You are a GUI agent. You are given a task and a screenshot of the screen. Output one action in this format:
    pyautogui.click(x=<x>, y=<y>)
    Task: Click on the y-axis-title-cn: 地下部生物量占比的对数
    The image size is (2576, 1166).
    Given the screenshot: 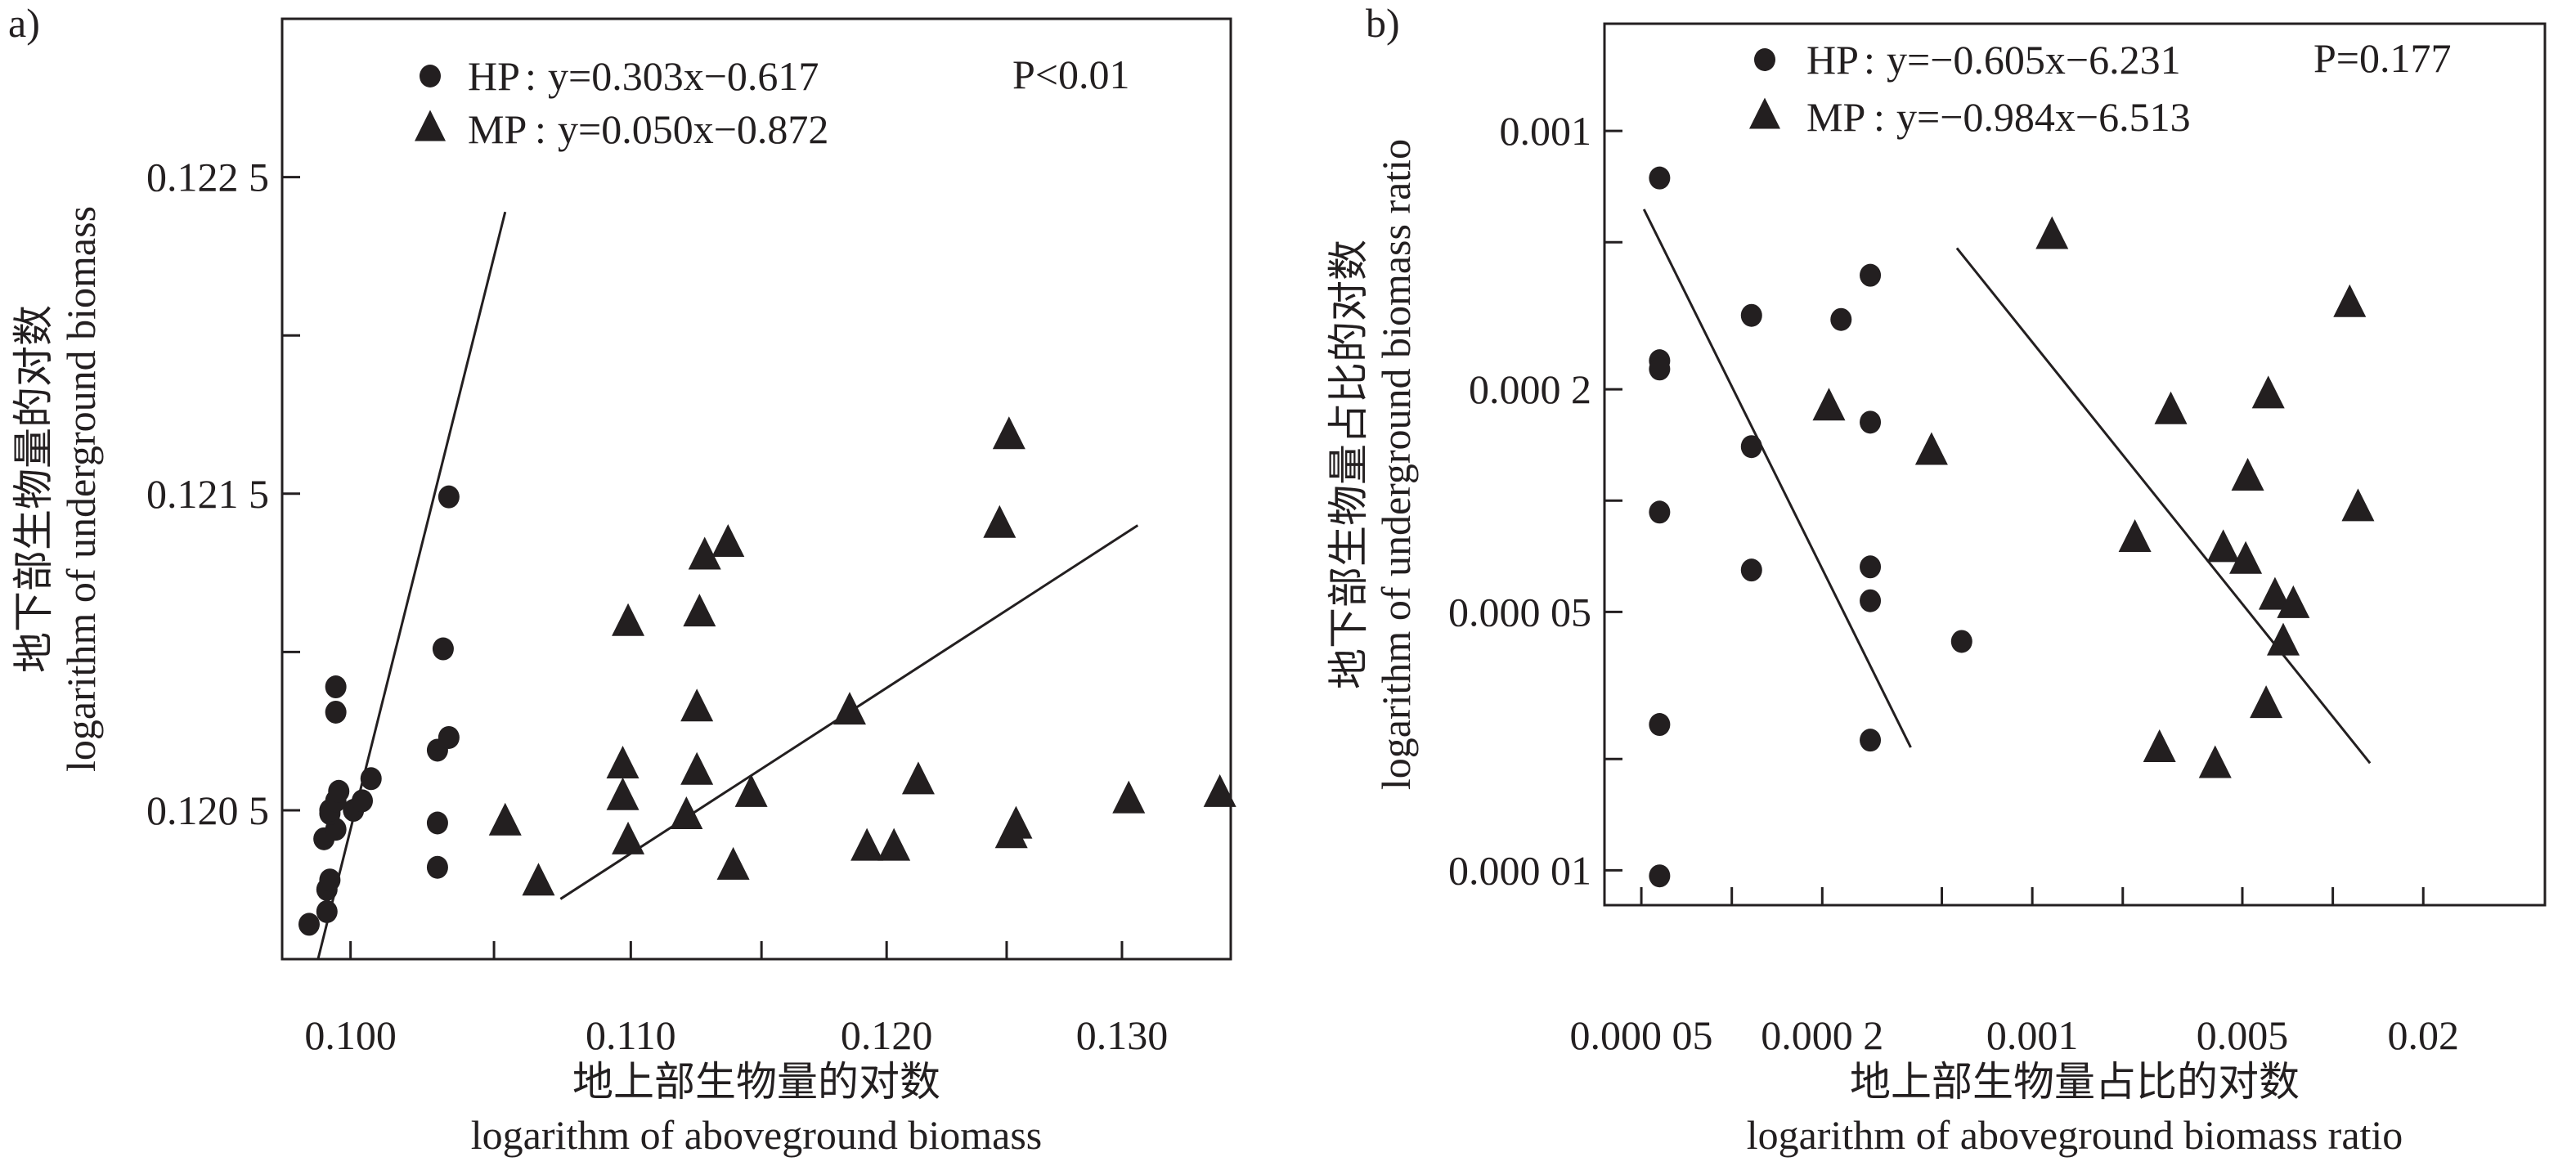 What is the action you would take?
    pyautogui.click(x=1348, y=464)
    